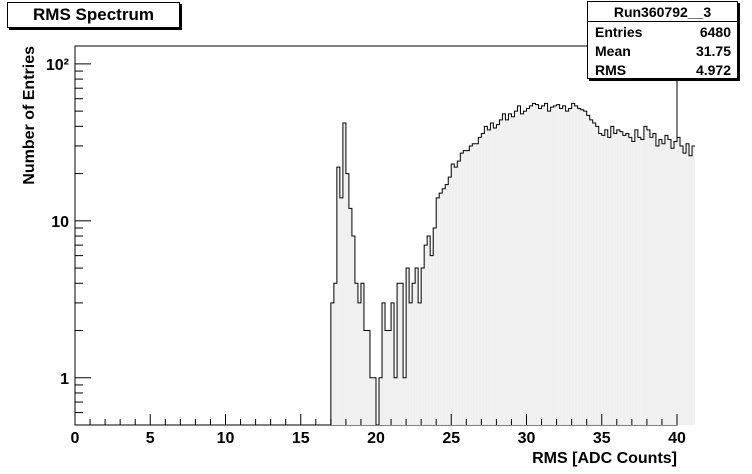 Image resolution: width=752 pixels, height=474 pixels. What do you see at coordinates (60, 222) in the screenshot?
I see `y-tick-label: 10` at bounding box center [60, 222].